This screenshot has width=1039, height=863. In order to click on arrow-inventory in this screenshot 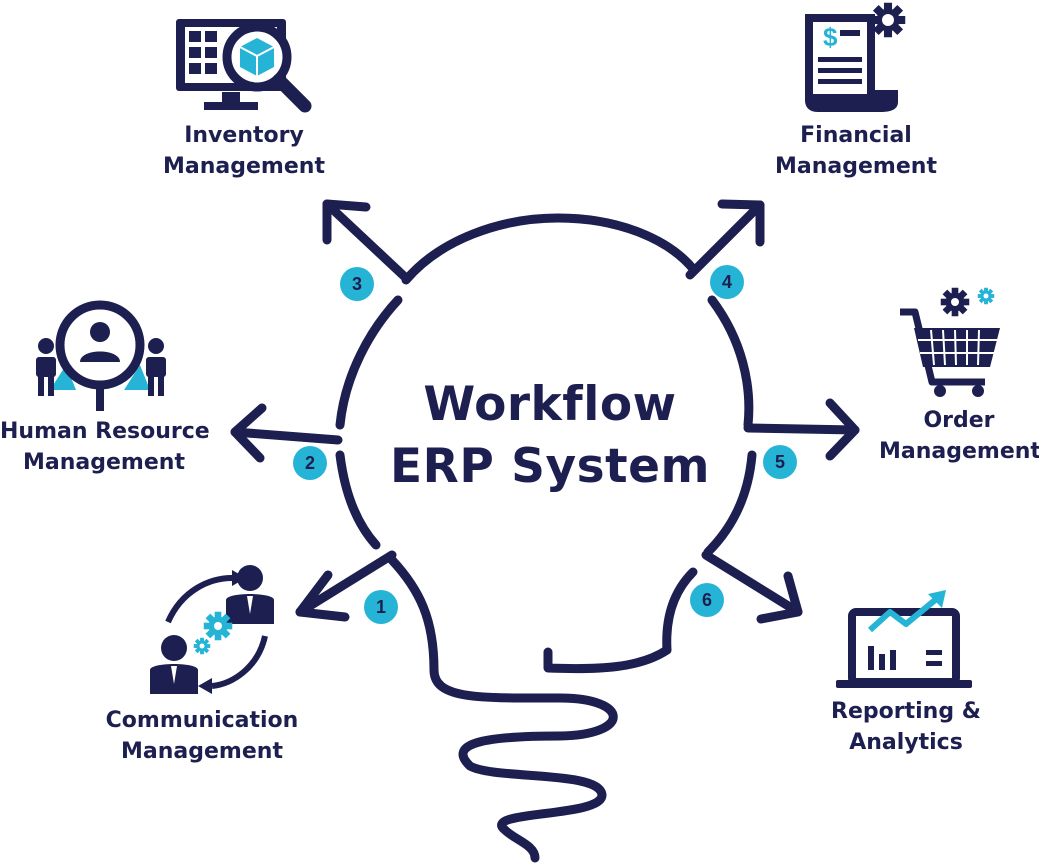, I will do `click(366, 241)`.